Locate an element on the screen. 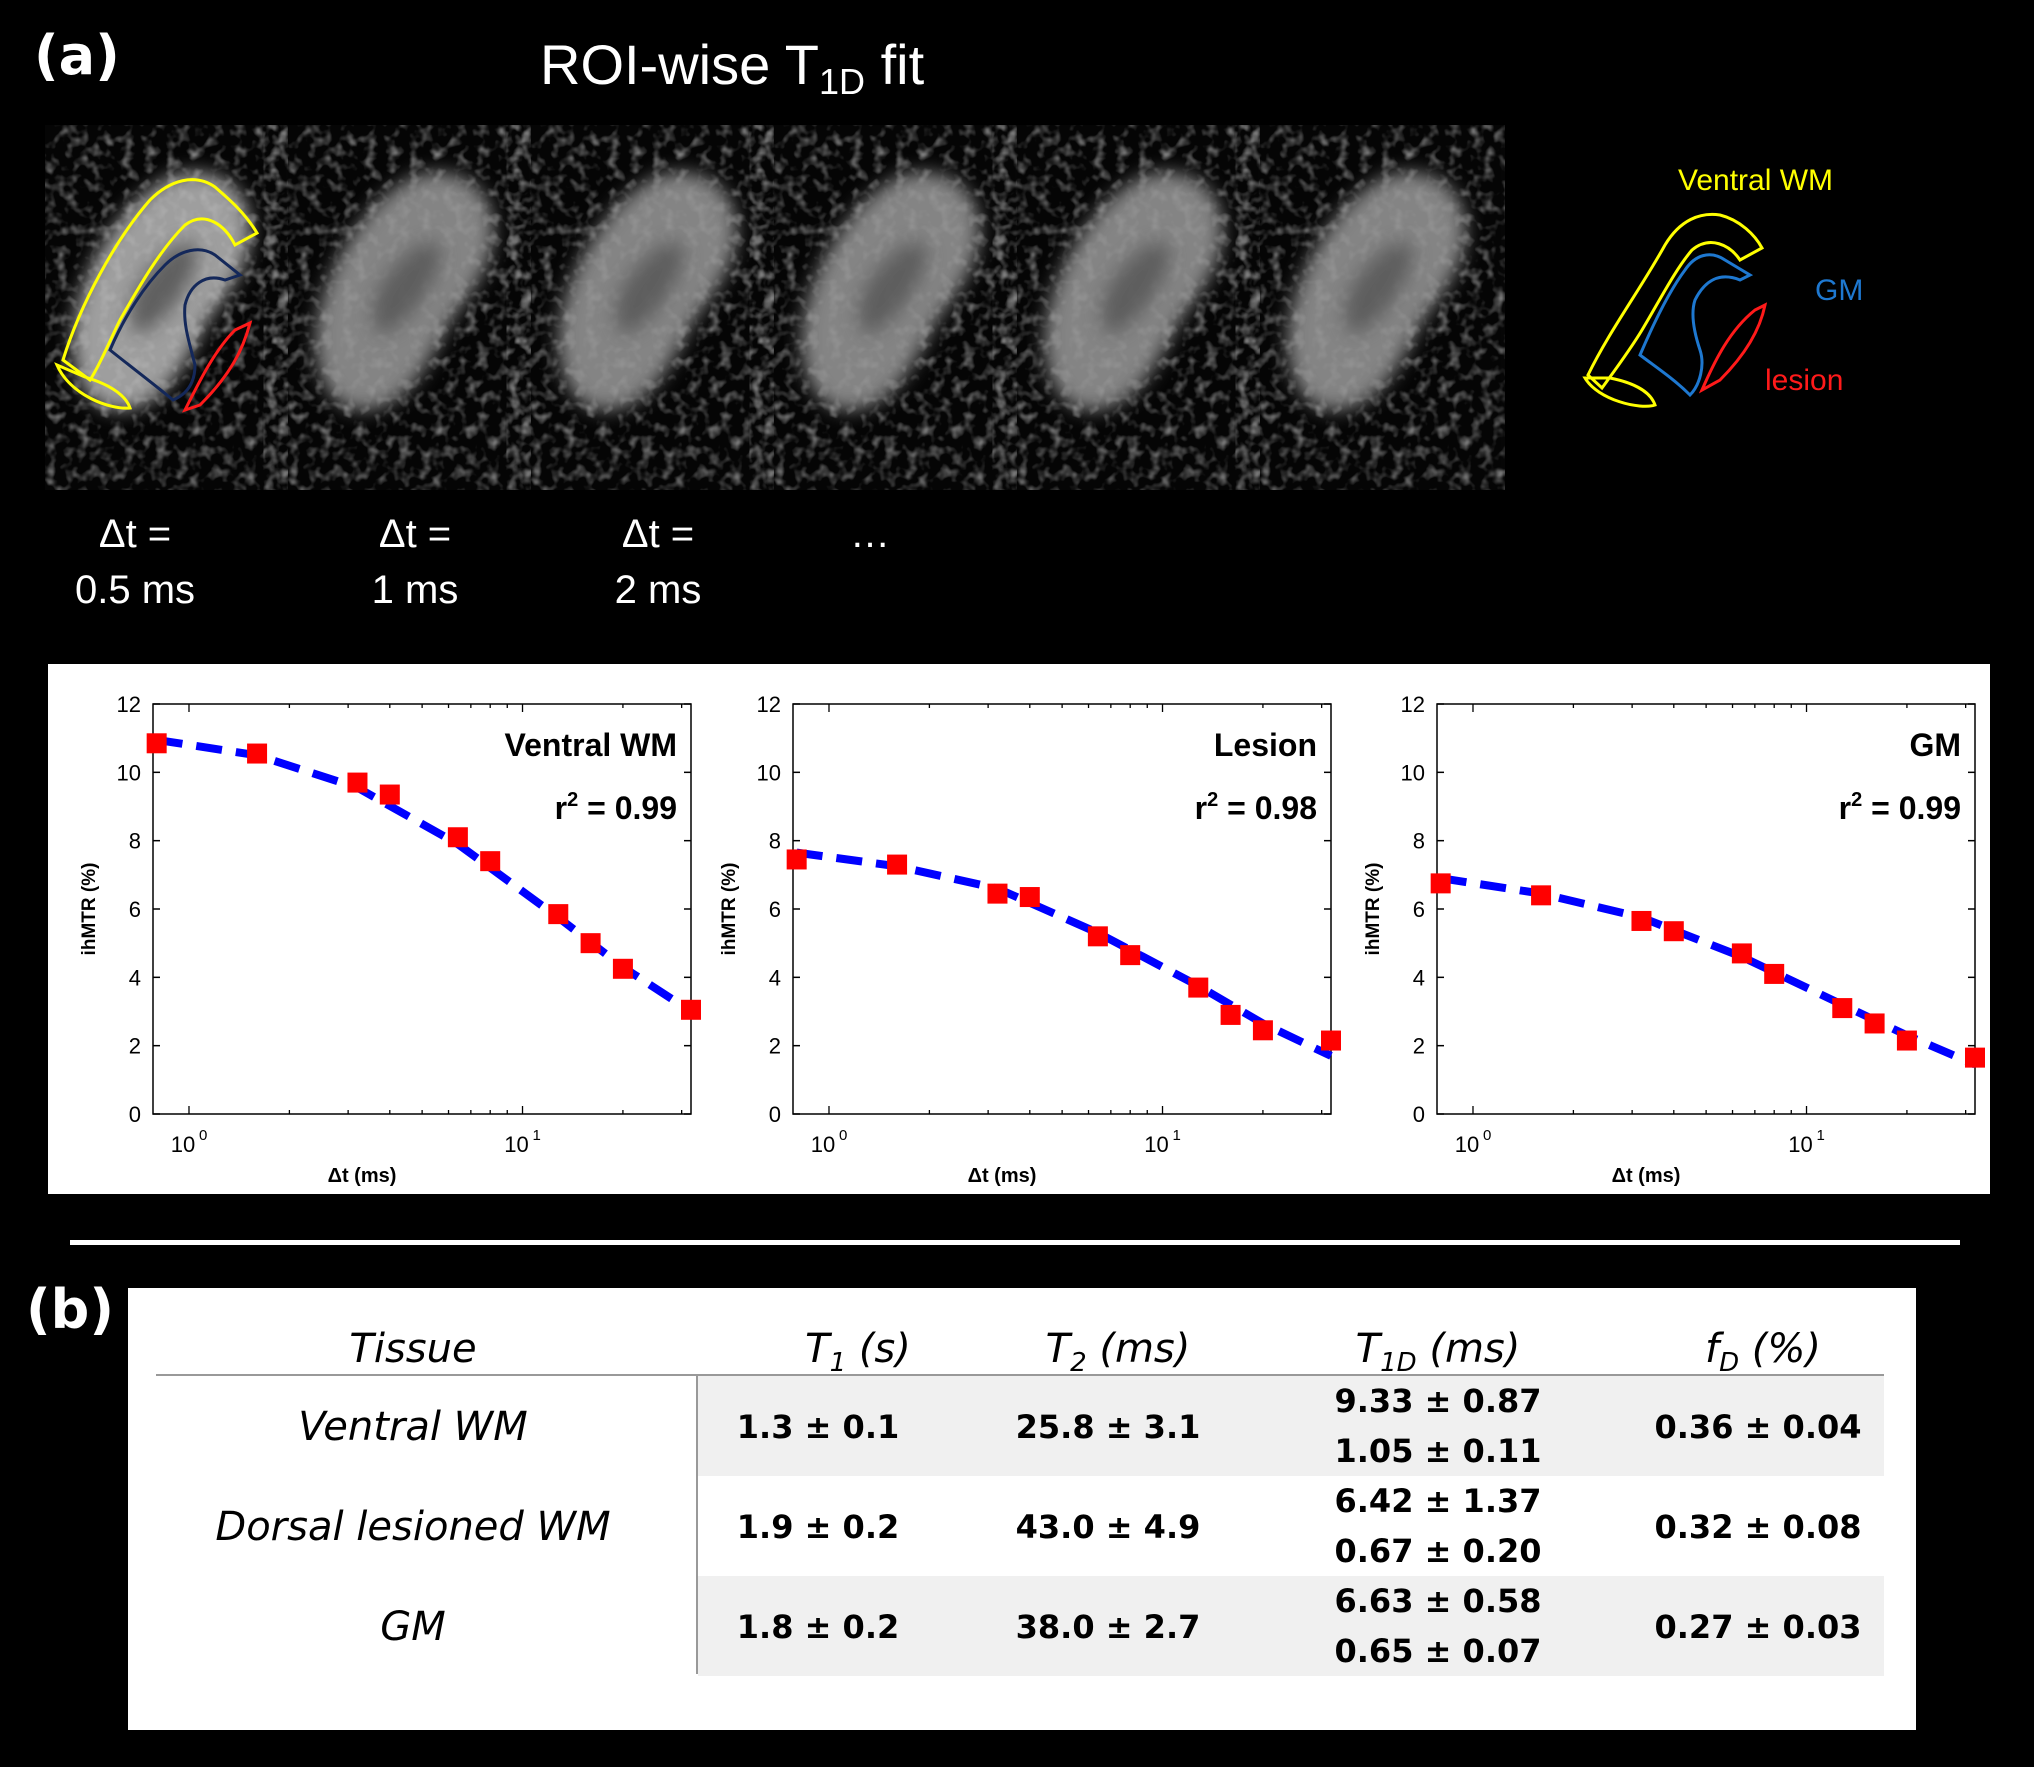 The width and height of the screenshot is (2034, 1767). row2-t1d: 6.42 ± 1.37 0.67 ± 0.20 is located at coordinates (1438, 1526).